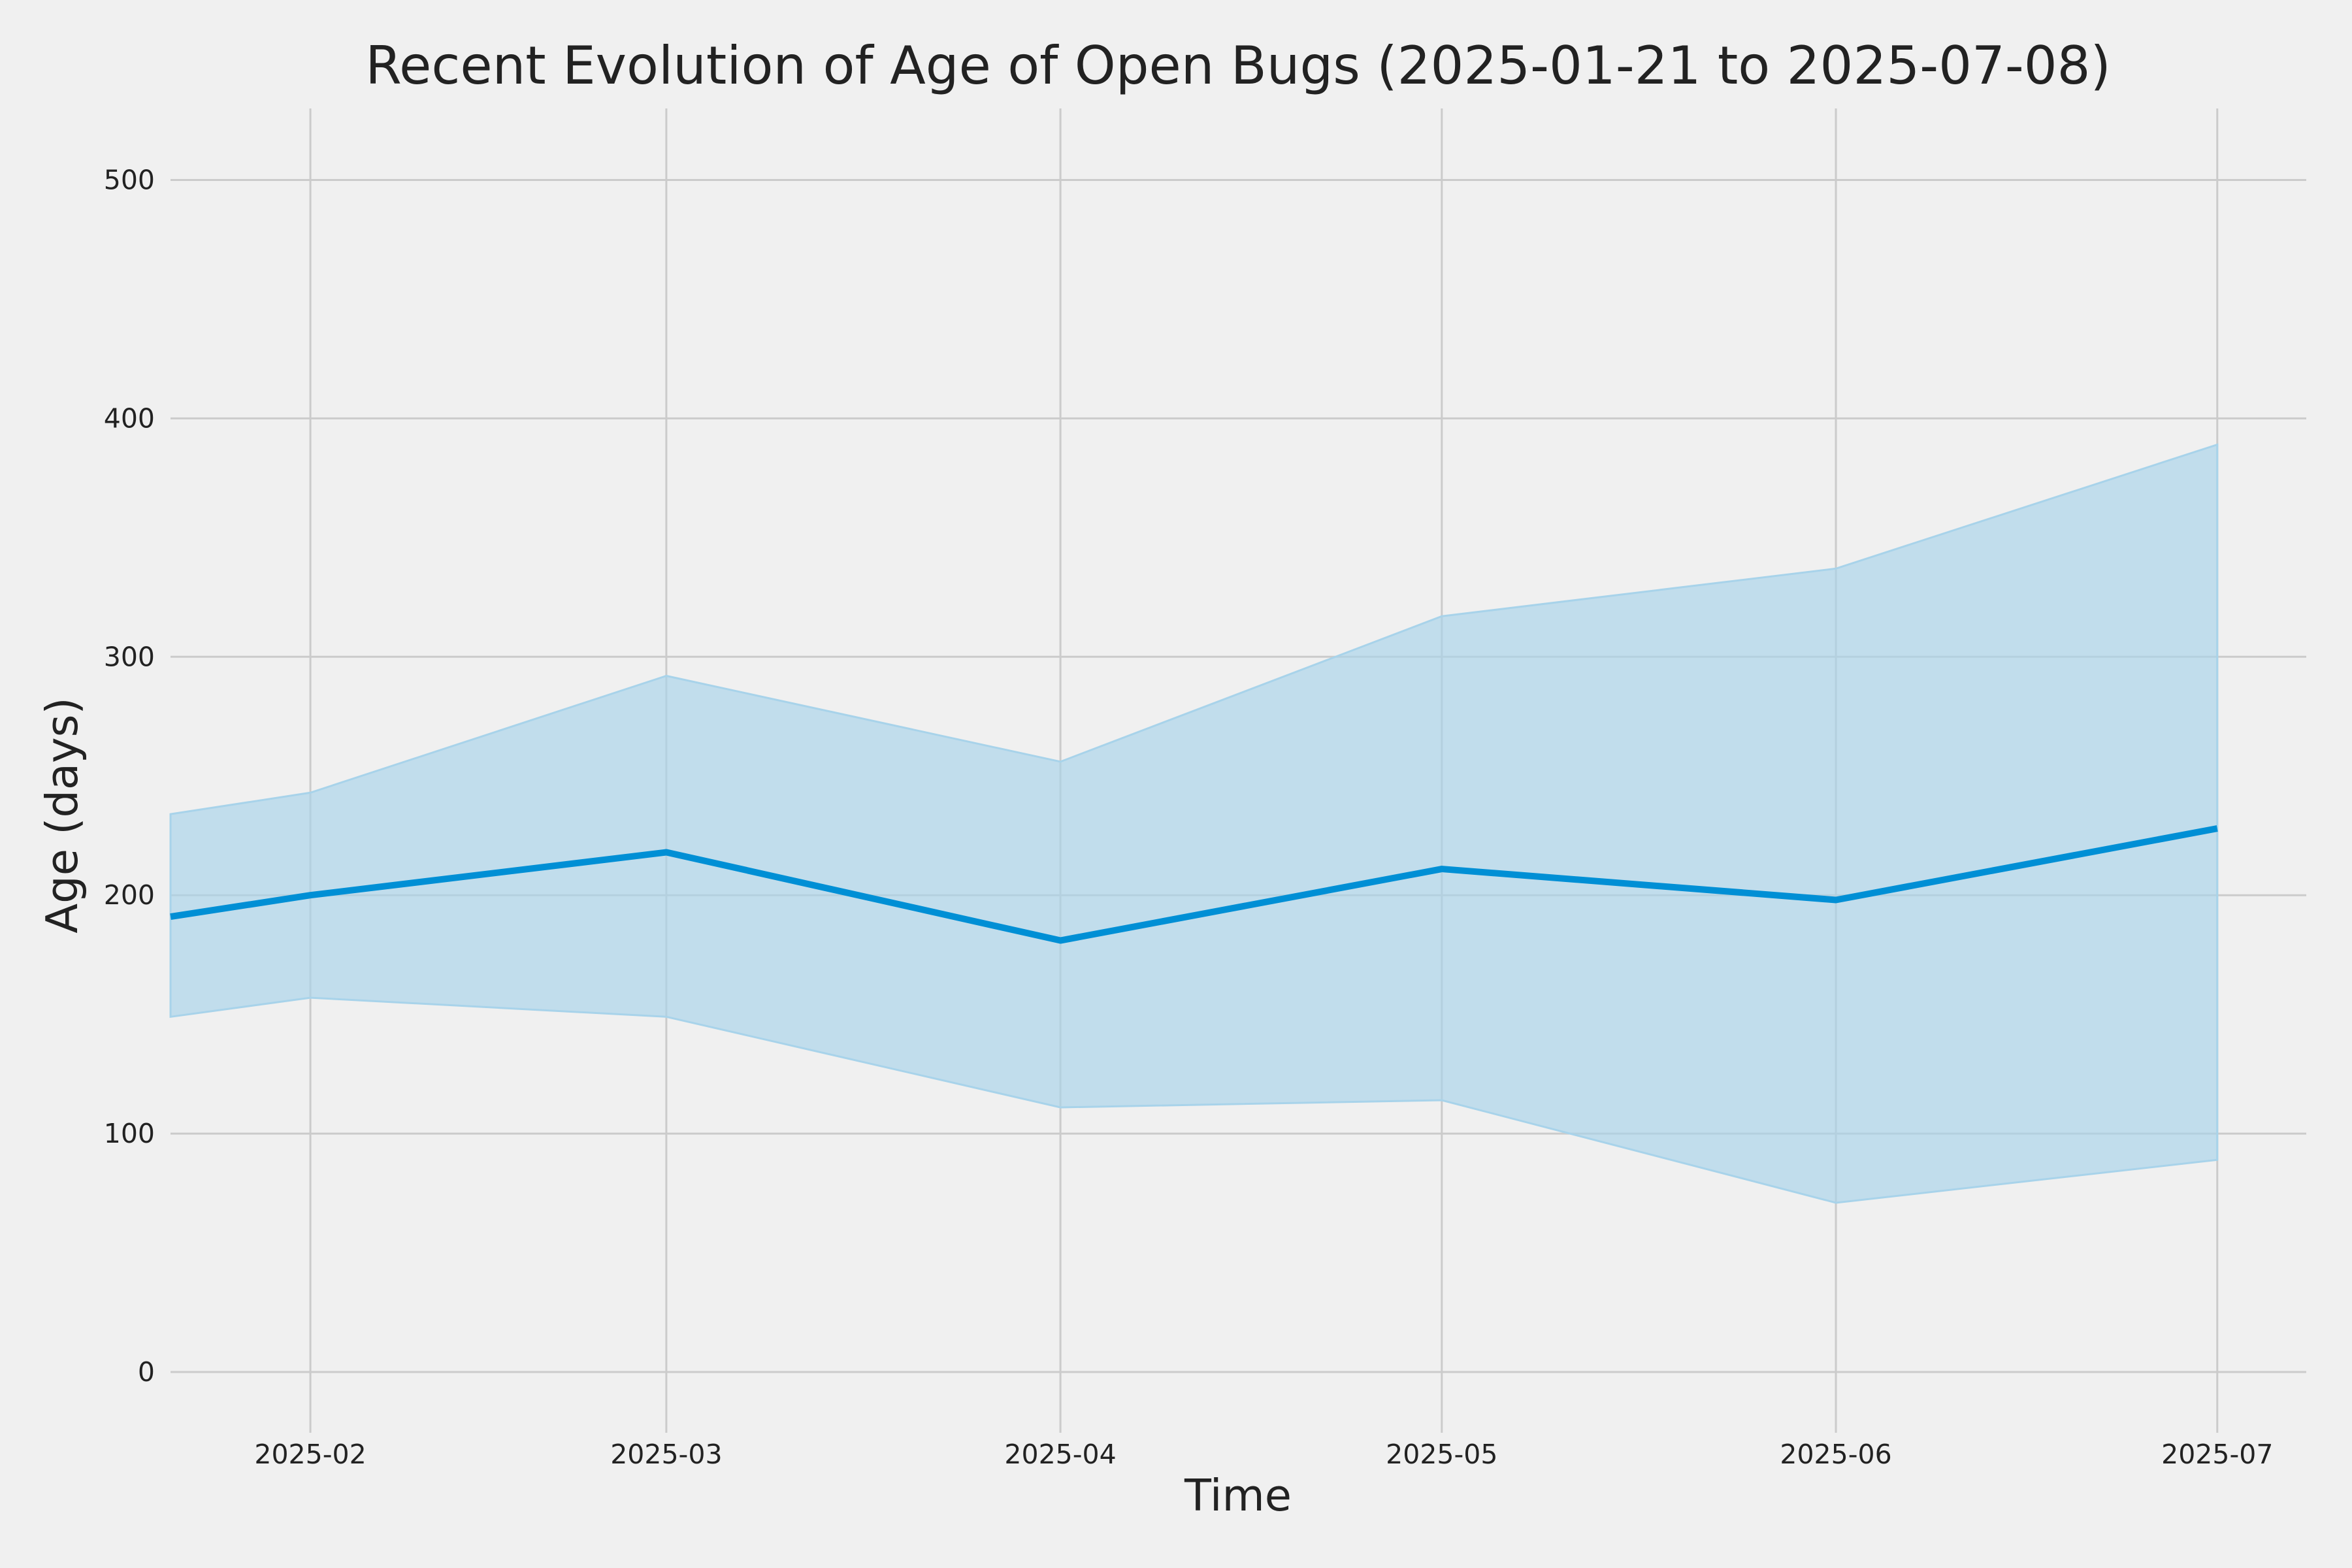 The width and height of the screenshot is (2352, 1568). I want to click on age-series-line, so click(1194, 884).